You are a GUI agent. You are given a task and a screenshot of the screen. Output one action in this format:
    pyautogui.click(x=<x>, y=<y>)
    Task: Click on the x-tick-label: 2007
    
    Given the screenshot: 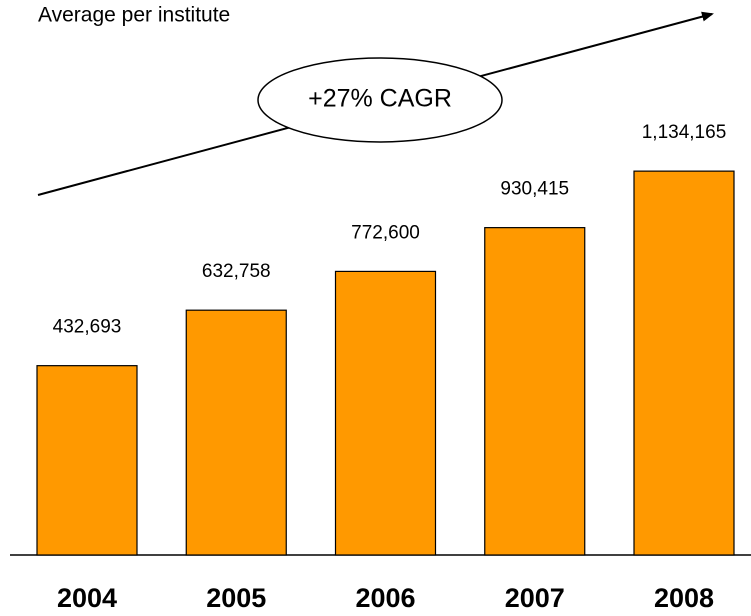 What is the action you would take?
    pyautogui.click(x=535, y=598)
    